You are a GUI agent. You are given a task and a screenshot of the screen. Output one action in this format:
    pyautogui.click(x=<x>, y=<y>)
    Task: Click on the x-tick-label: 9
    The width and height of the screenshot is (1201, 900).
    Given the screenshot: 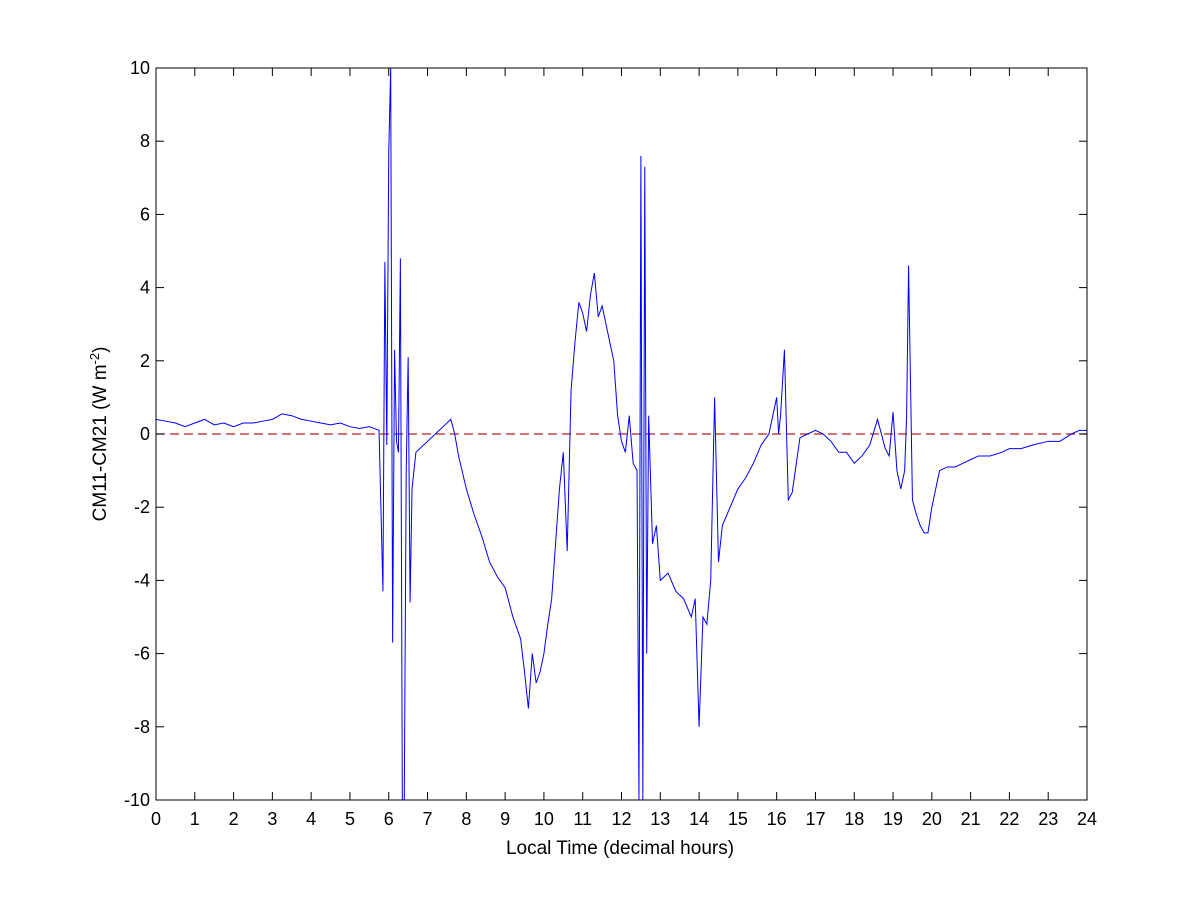 What is the action you would take?
    pyautogui.click(x=505, y=819)
    